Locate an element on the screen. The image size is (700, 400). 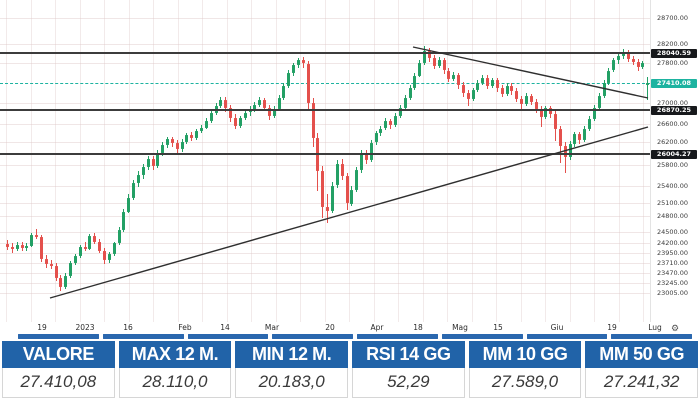
x-axis-label: 14 is located at coordinates (225, 327).